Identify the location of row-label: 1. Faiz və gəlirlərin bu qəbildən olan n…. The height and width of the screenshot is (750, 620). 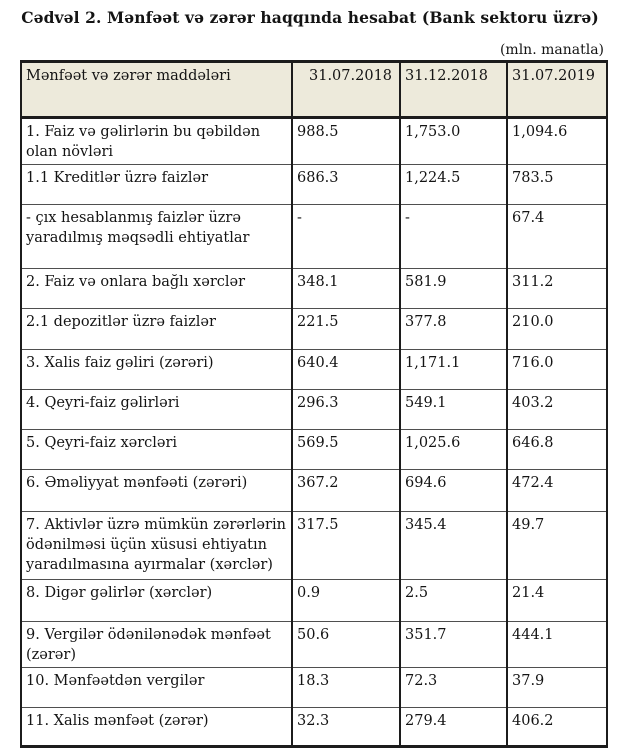
(156, 141).